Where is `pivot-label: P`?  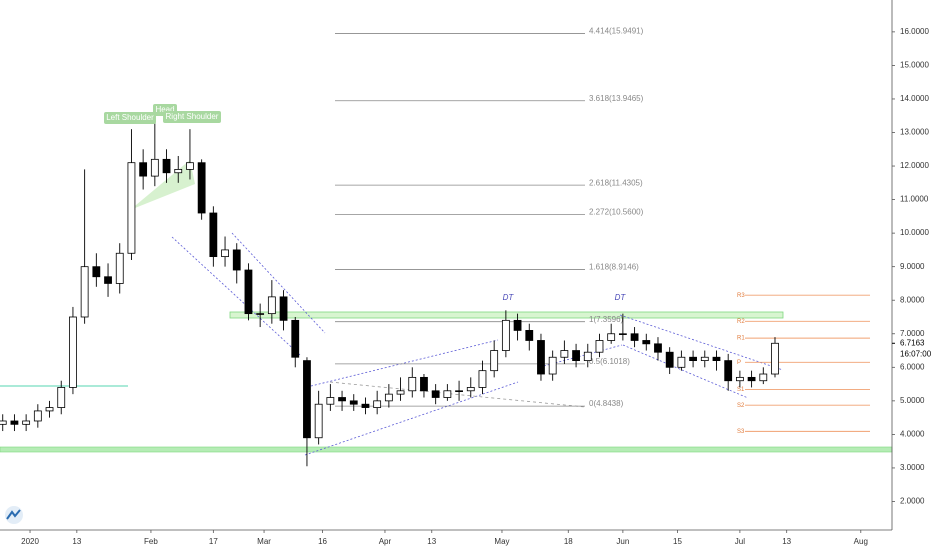 pivot-label: P is located at coordinates (739, 363).